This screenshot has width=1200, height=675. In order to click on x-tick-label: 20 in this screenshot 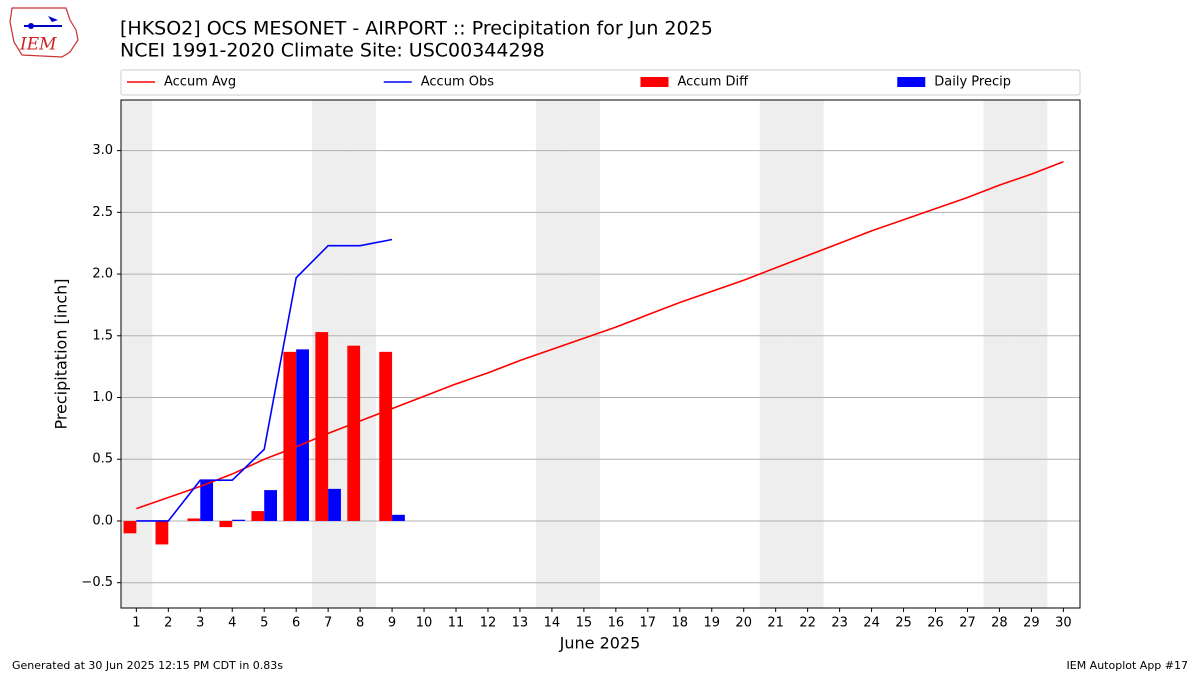, I will do `click(743, 623)`.